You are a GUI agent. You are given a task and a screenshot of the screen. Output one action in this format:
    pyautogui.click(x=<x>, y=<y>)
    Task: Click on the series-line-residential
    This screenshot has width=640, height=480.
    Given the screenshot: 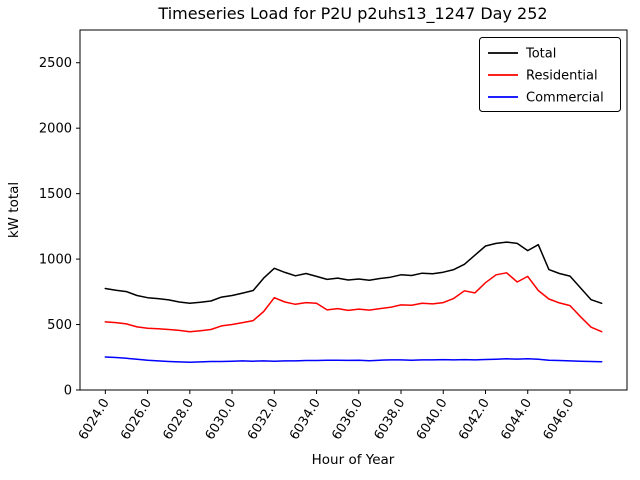 What is the action you would take?
    pyautogui.click(x=353, y=302)
    